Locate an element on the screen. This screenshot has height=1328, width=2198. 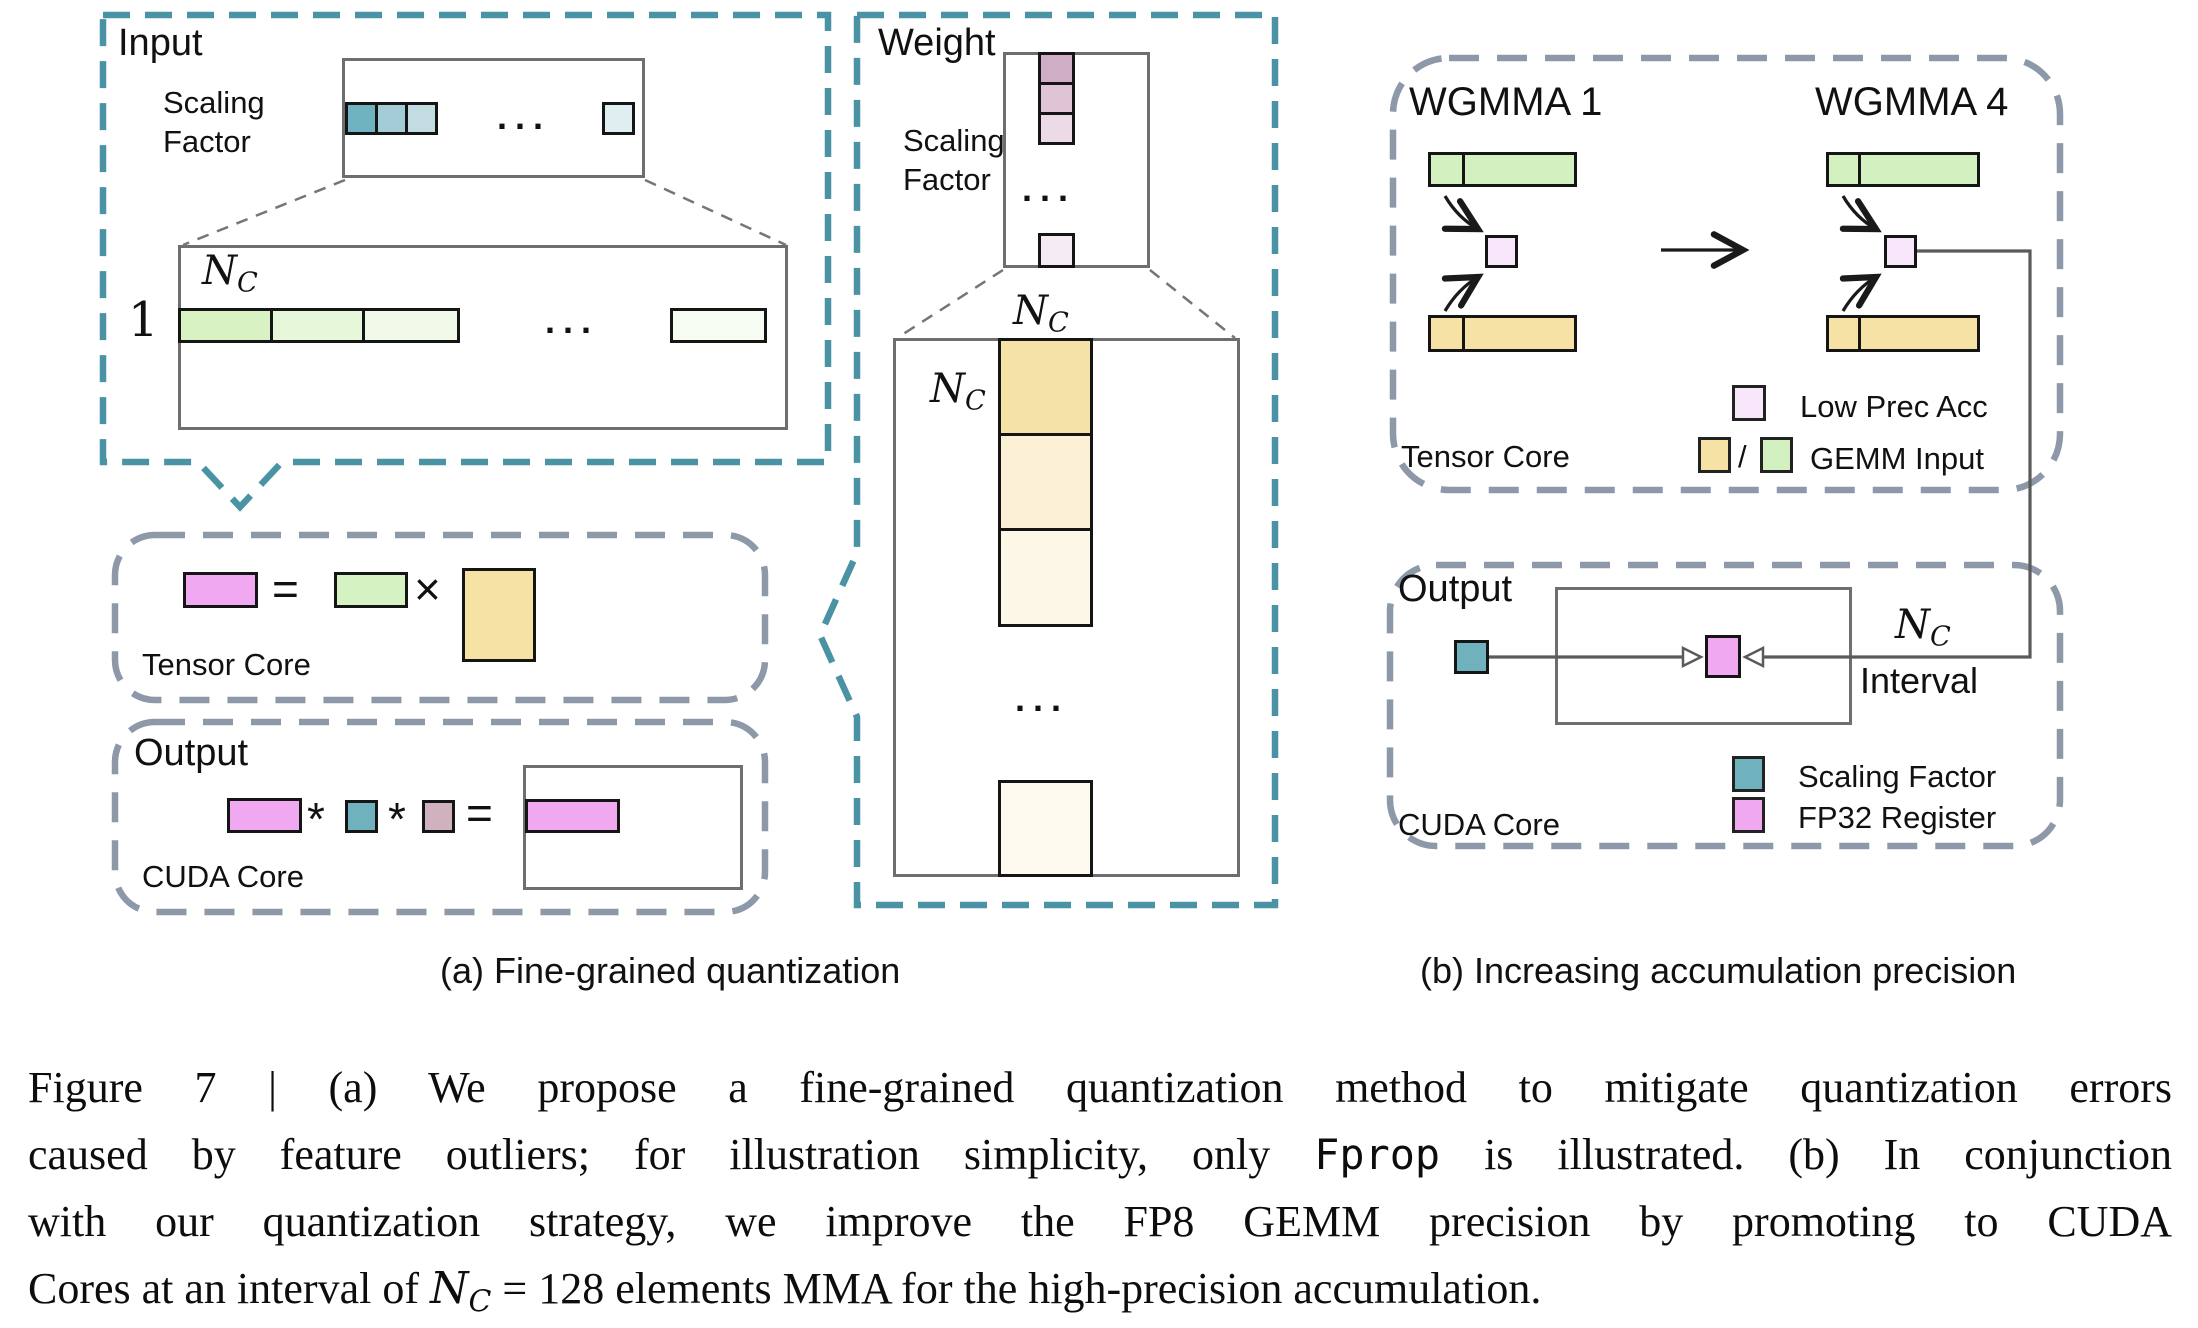
weight-title: Weight is located at coordinates (937, 43).